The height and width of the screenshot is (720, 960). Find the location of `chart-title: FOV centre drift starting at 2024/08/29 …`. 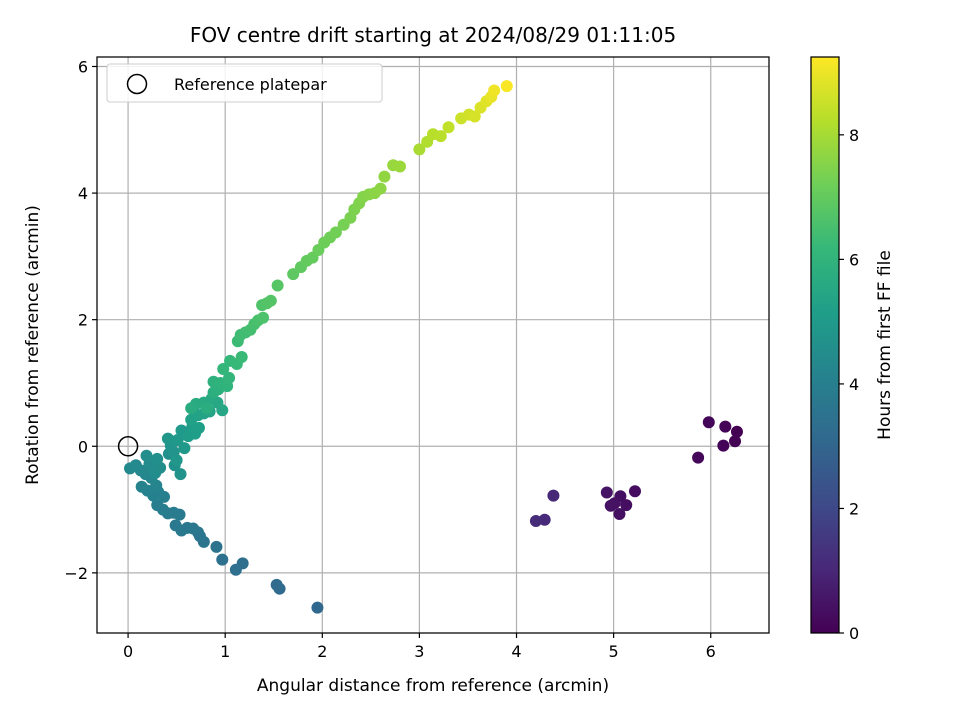

chart-title: FOV centre drift starting at 2024/08/29 … is located at coordinates (433, 35).